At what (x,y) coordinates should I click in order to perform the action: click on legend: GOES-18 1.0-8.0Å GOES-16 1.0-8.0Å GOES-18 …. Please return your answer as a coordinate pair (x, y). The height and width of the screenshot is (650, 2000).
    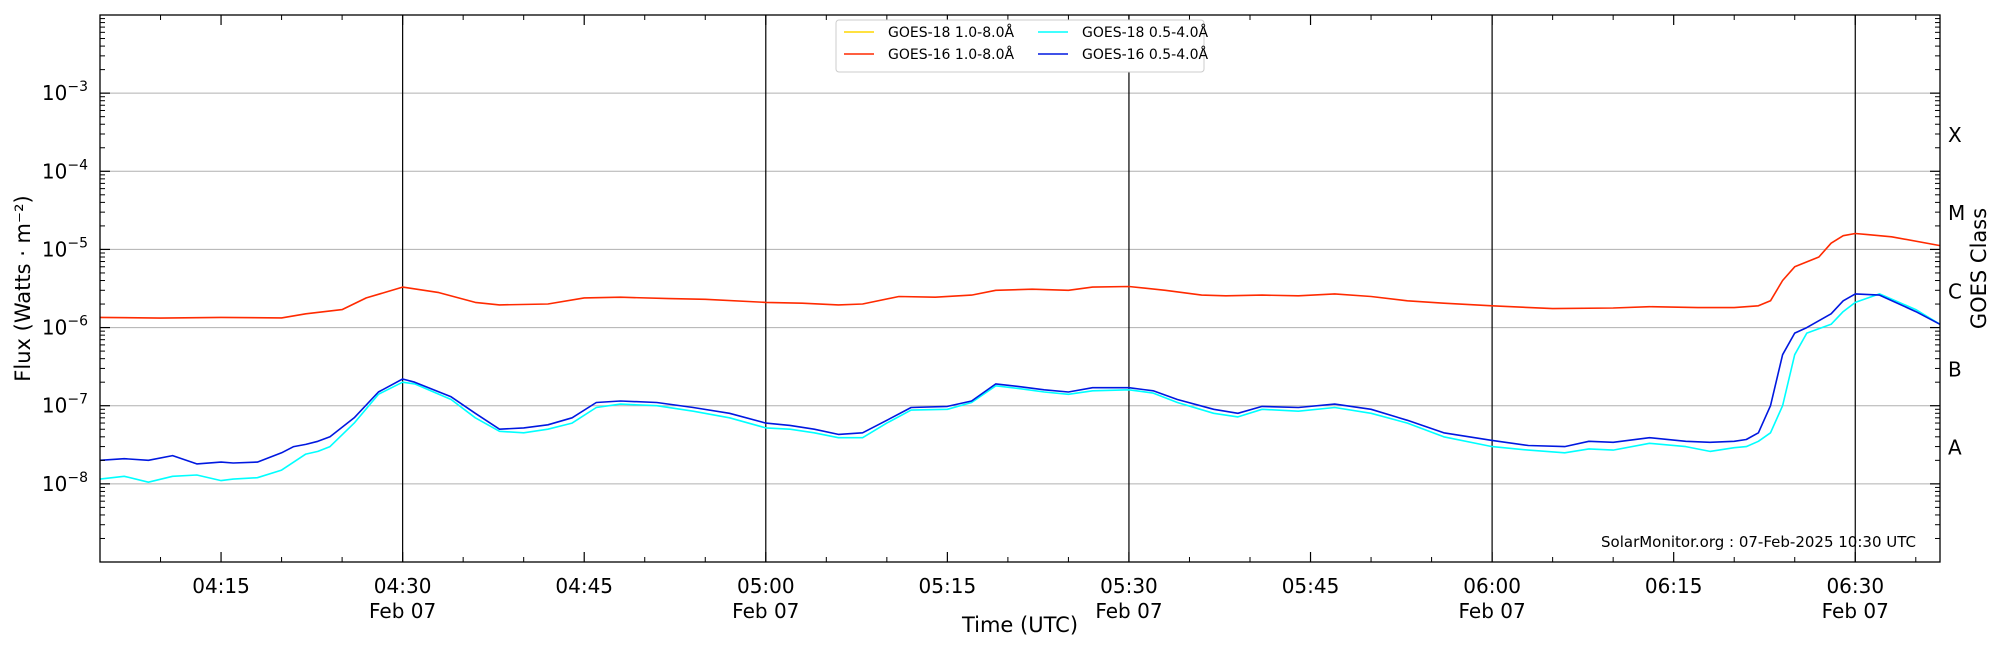
    Looking at the image, I should click on (1021, 46).